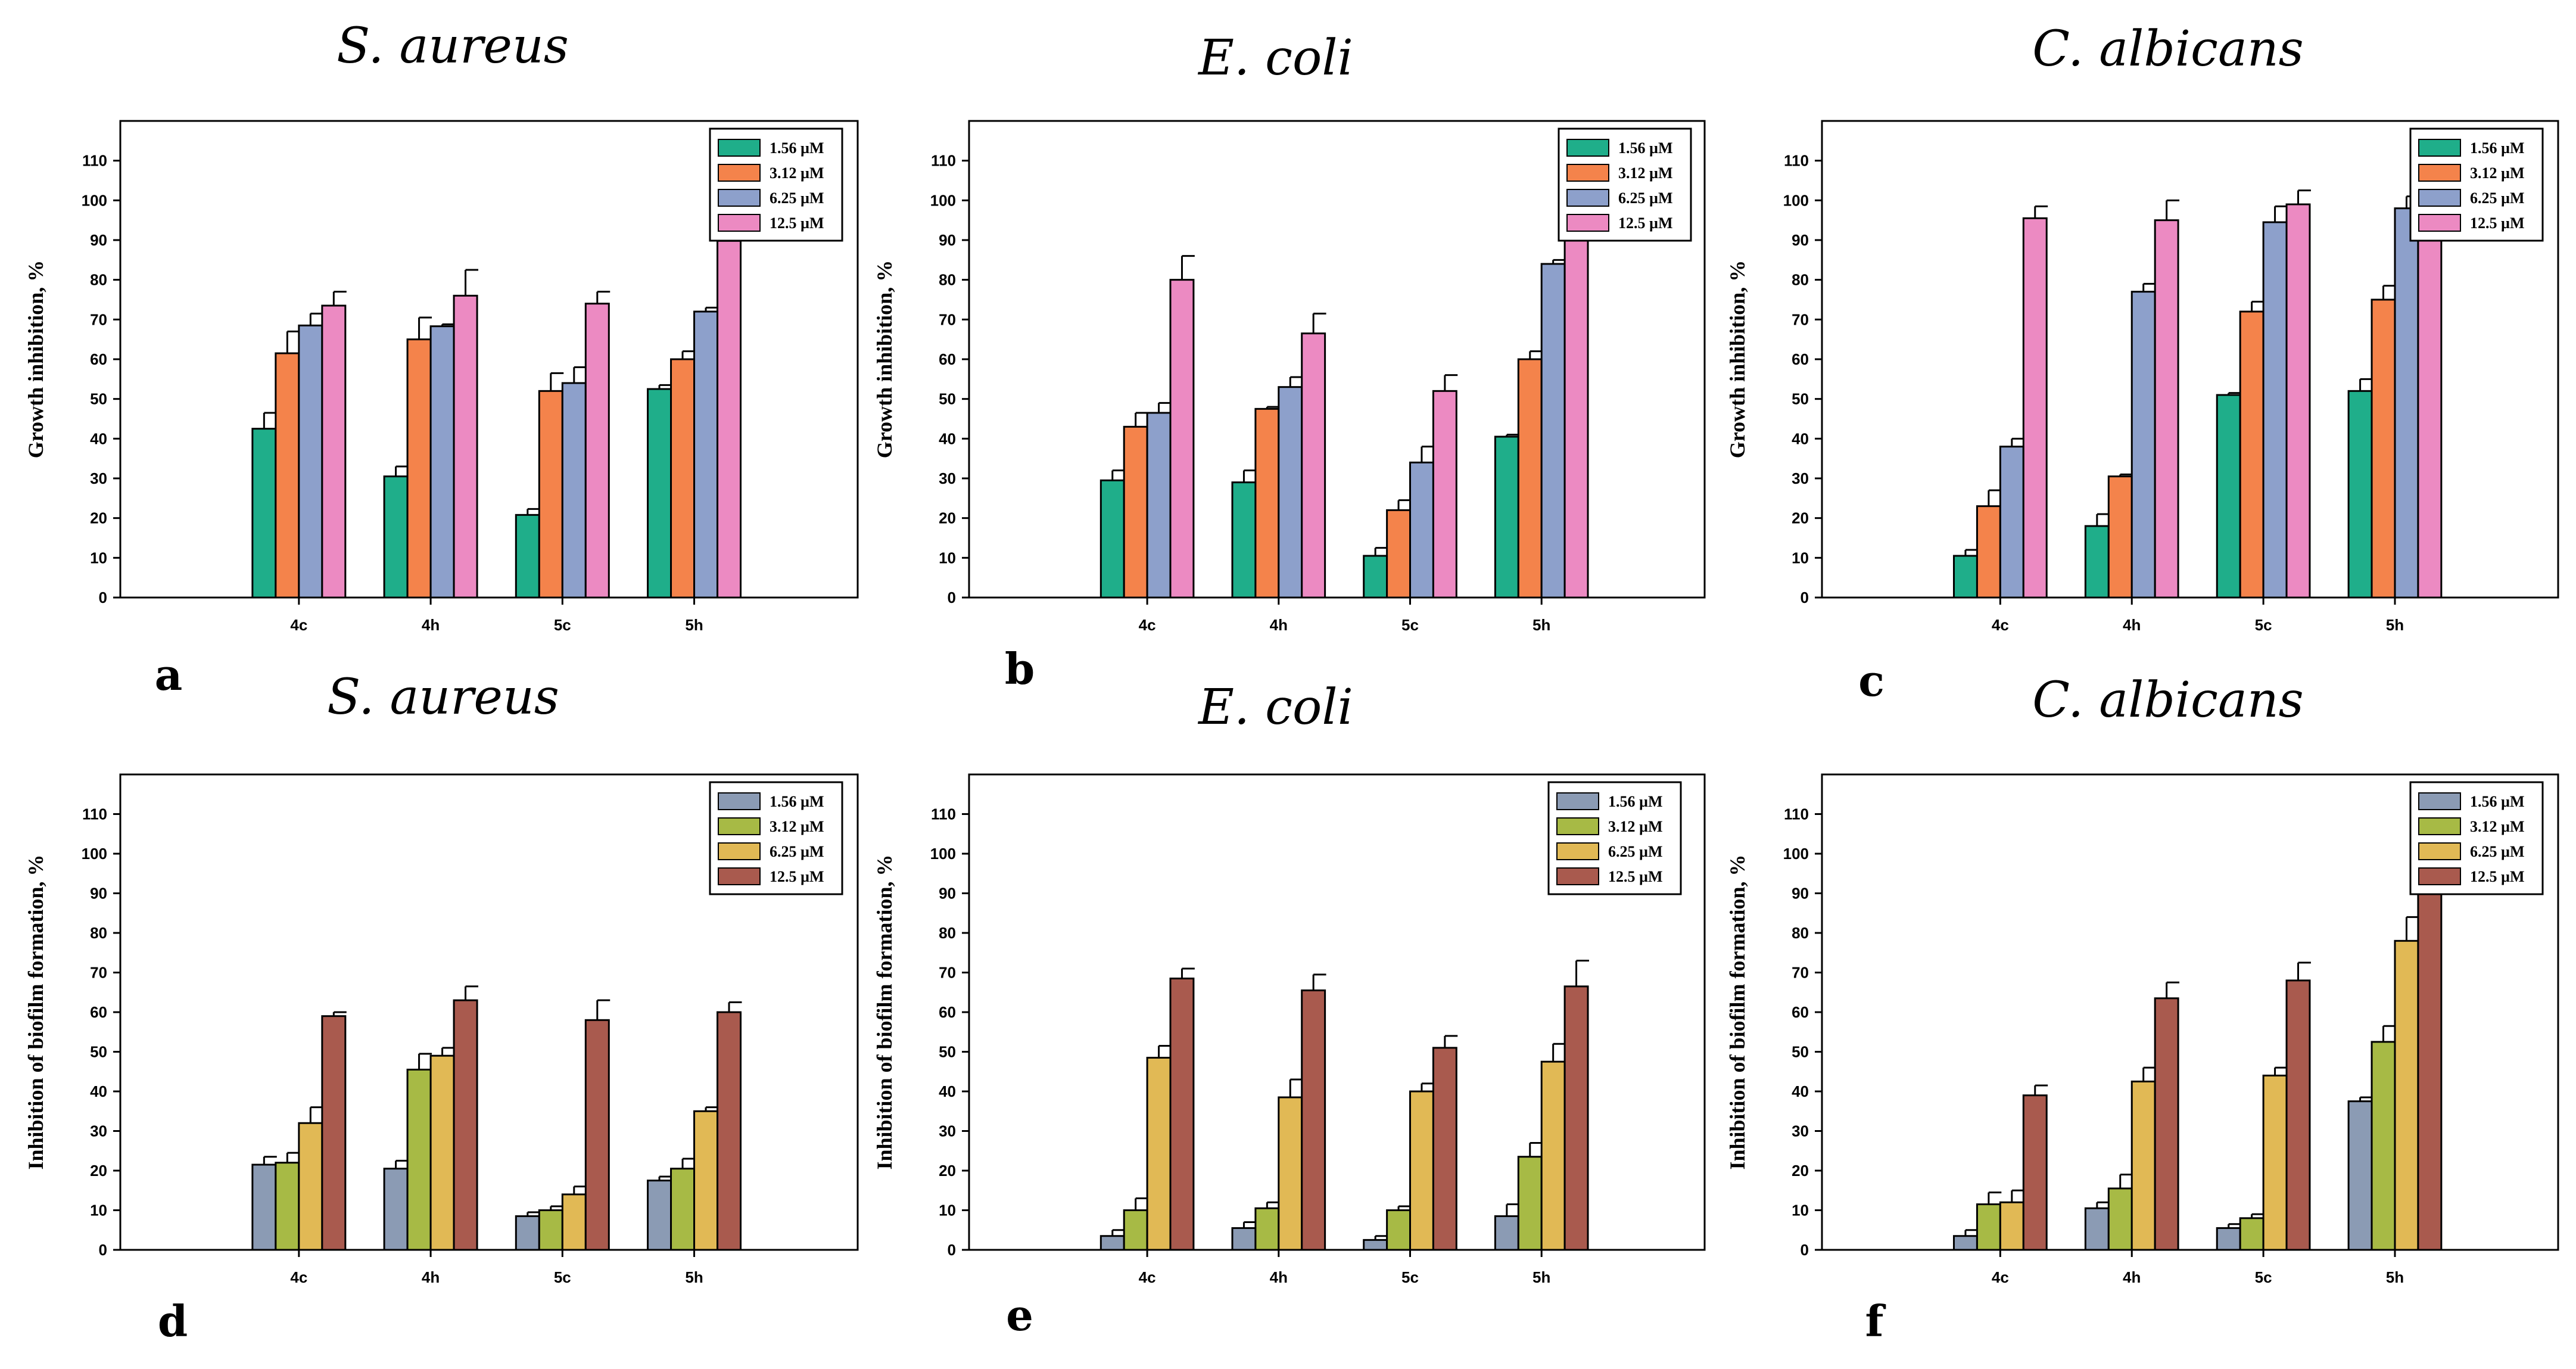 This screenshot has height=1369, width=2576. What do you see at coordinates (169, 674) in the screenshot?
I see `panel-letter: a` at bounding box center [169, 674].